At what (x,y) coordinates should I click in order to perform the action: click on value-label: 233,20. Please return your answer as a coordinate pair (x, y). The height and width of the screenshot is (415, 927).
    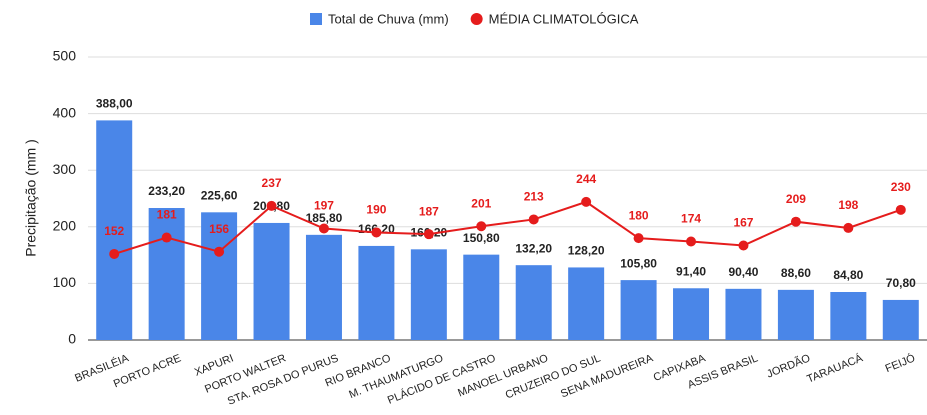
    Looking at the image, I should click on (166, 191).